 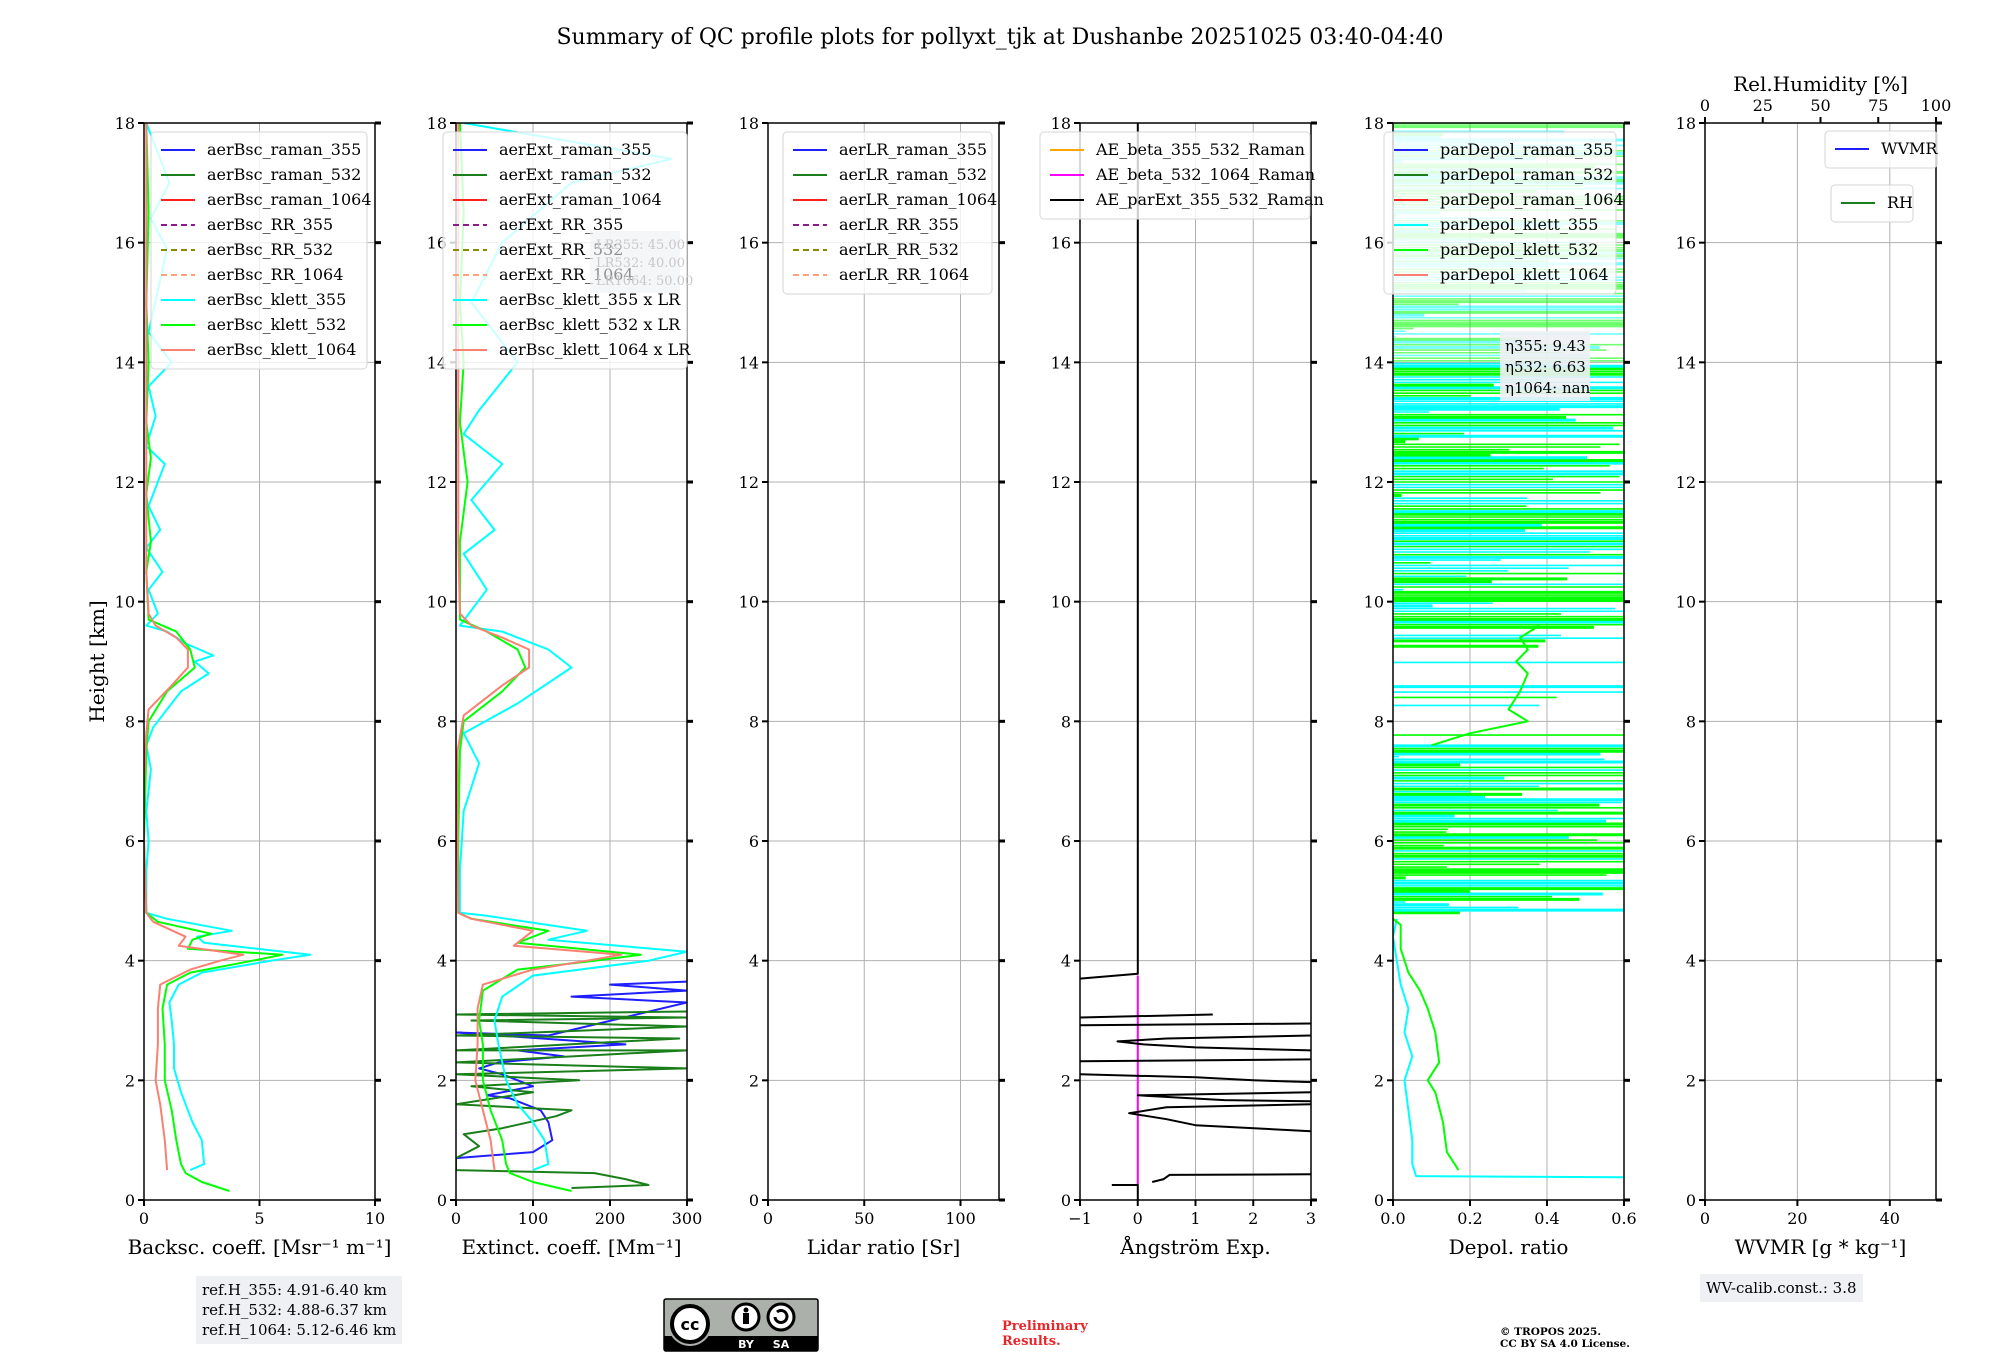 What do you see at coordinates (1195, 1218) in the screenshot?
I see `x-tick-label: 1` at bounding box center [1195, 1218].